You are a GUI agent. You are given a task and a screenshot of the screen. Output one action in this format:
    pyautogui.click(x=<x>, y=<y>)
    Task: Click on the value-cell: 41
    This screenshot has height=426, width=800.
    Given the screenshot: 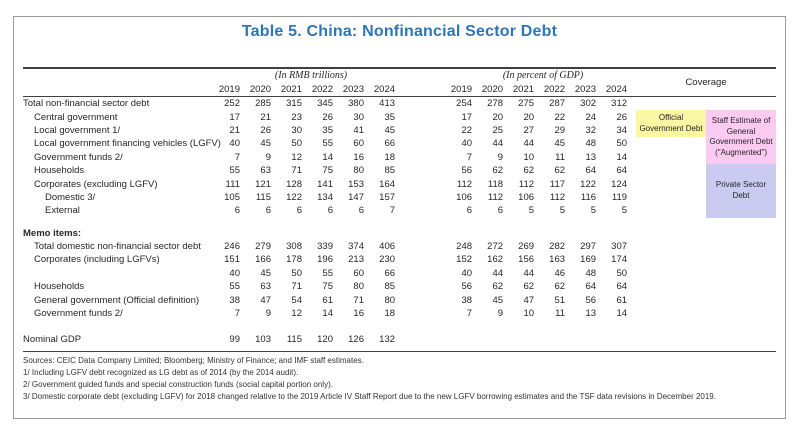 What is the action you would take?
    pyautogui.click(x=358, y=130)
    